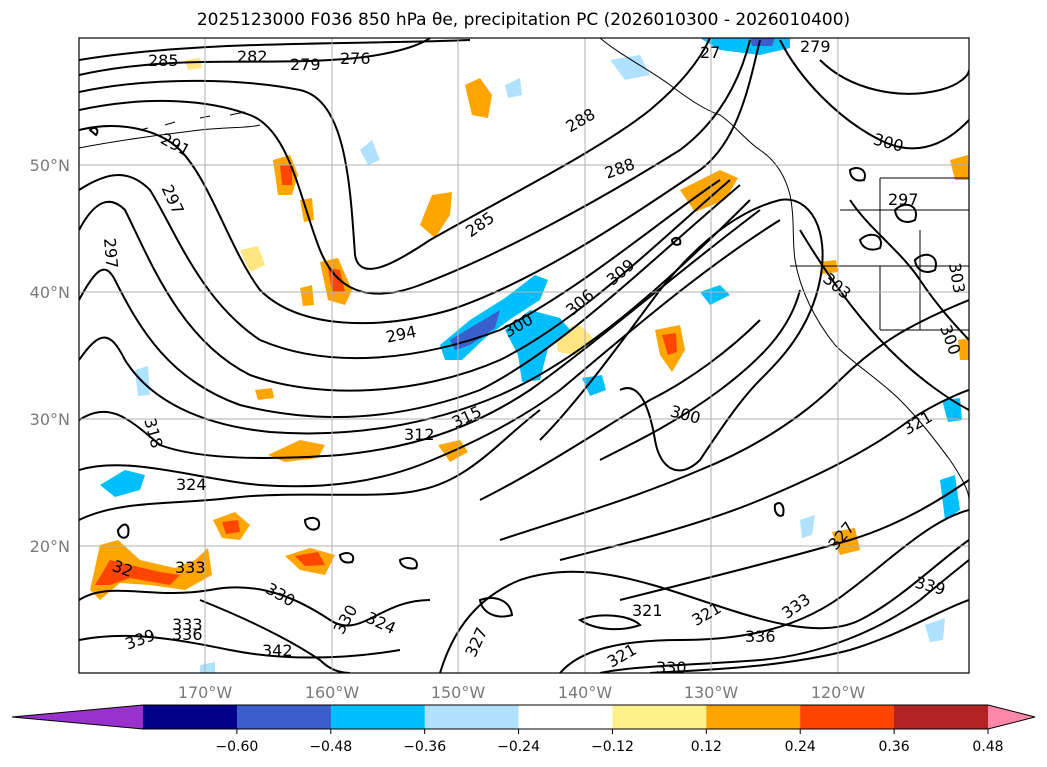 This screenshot has width=1047, height=767. I want to click on lat-label: 40°N, so click(50, 292).